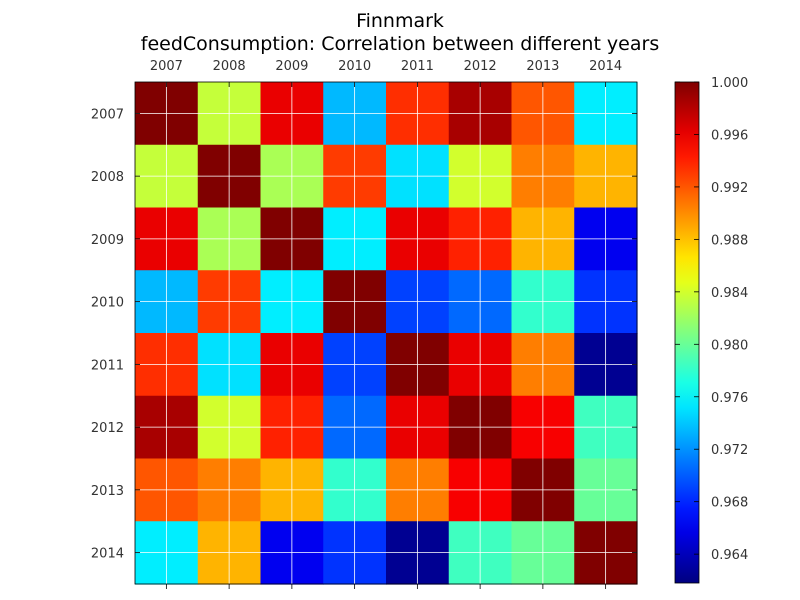 The width and height of the screenshot is (800, 600). What do you see at coordinates (729, 188) in the screenshot?
I see `colorbar-tick-label: 0.992` at bounding box center [729, 188].